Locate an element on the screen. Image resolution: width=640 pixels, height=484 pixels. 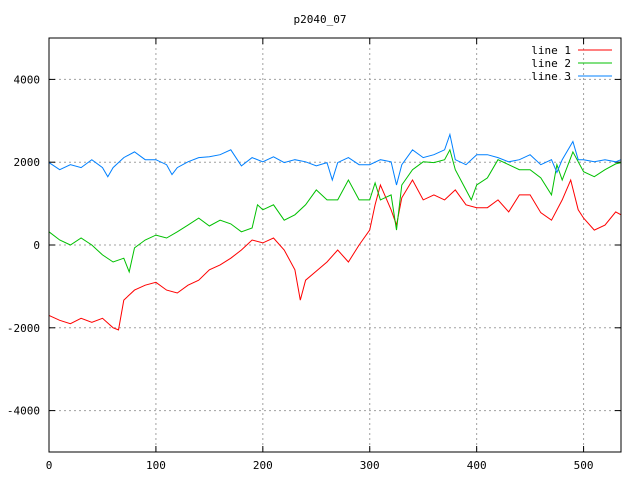
y-tick-label: 0 is located at coordinates (36, 245).